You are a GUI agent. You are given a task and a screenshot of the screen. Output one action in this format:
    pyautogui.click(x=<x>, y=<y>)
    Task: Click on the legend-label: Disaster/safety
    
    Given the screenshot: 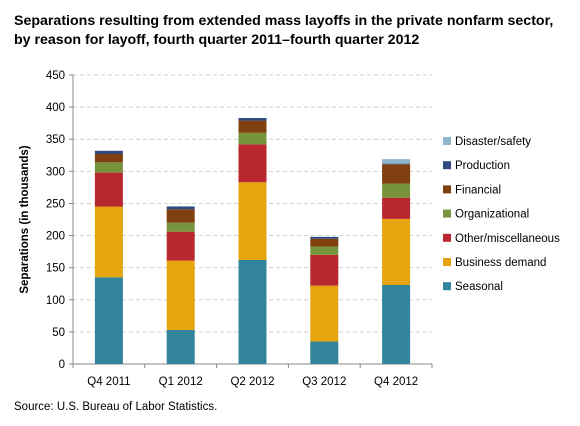 What is the action you would take?
    pyautogui.click(x=493, y=142)
    